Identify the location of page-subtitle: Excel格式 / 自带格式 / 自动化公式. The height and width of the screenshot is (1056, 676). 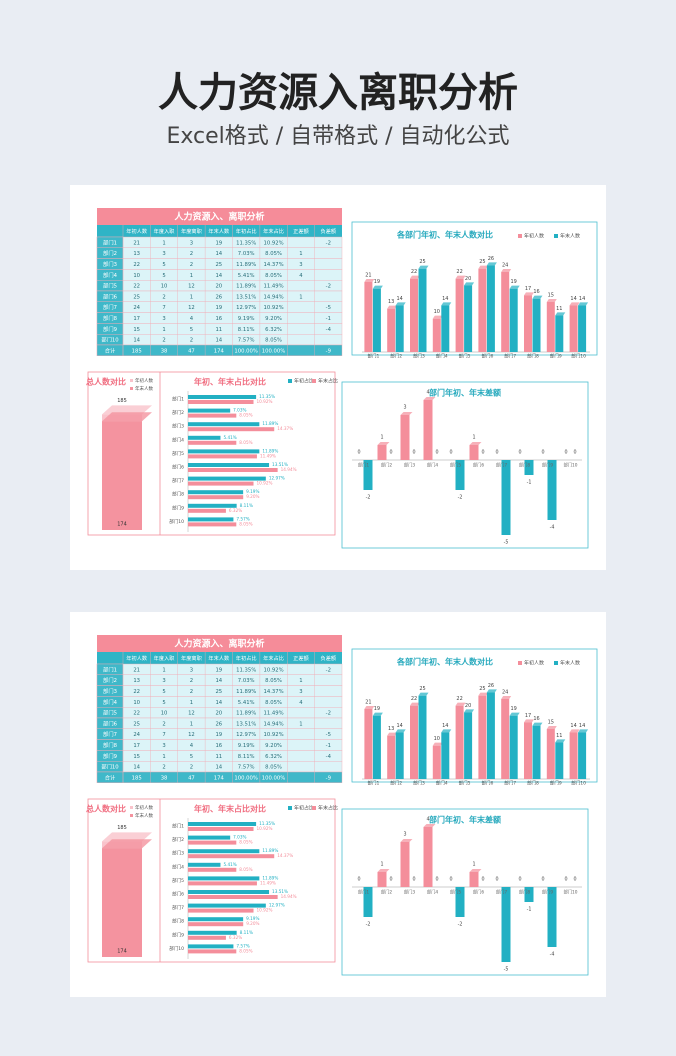
(337, 136).